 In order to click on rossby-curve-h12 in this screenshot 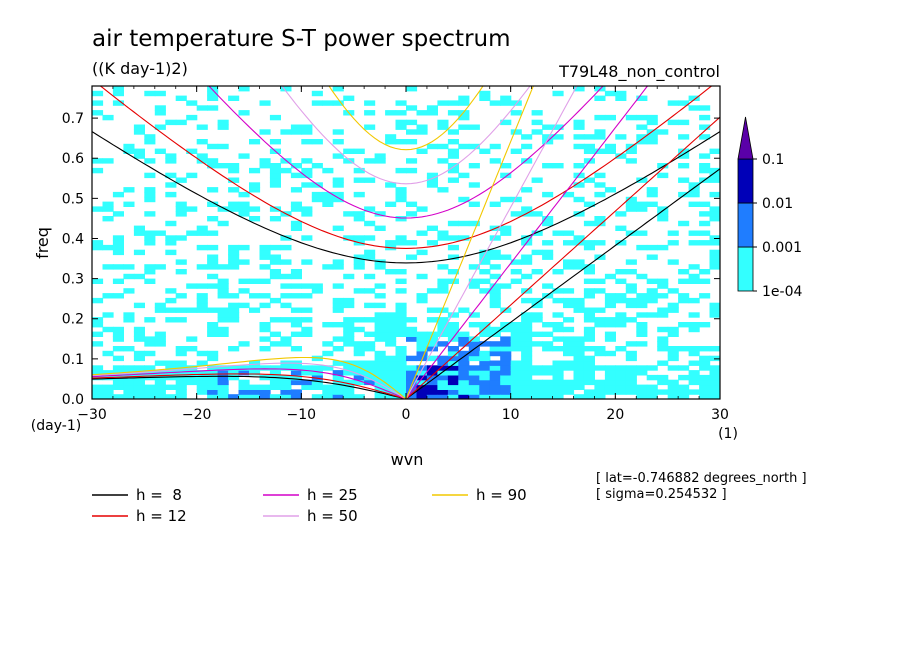, I will do `click(249, 386)`.